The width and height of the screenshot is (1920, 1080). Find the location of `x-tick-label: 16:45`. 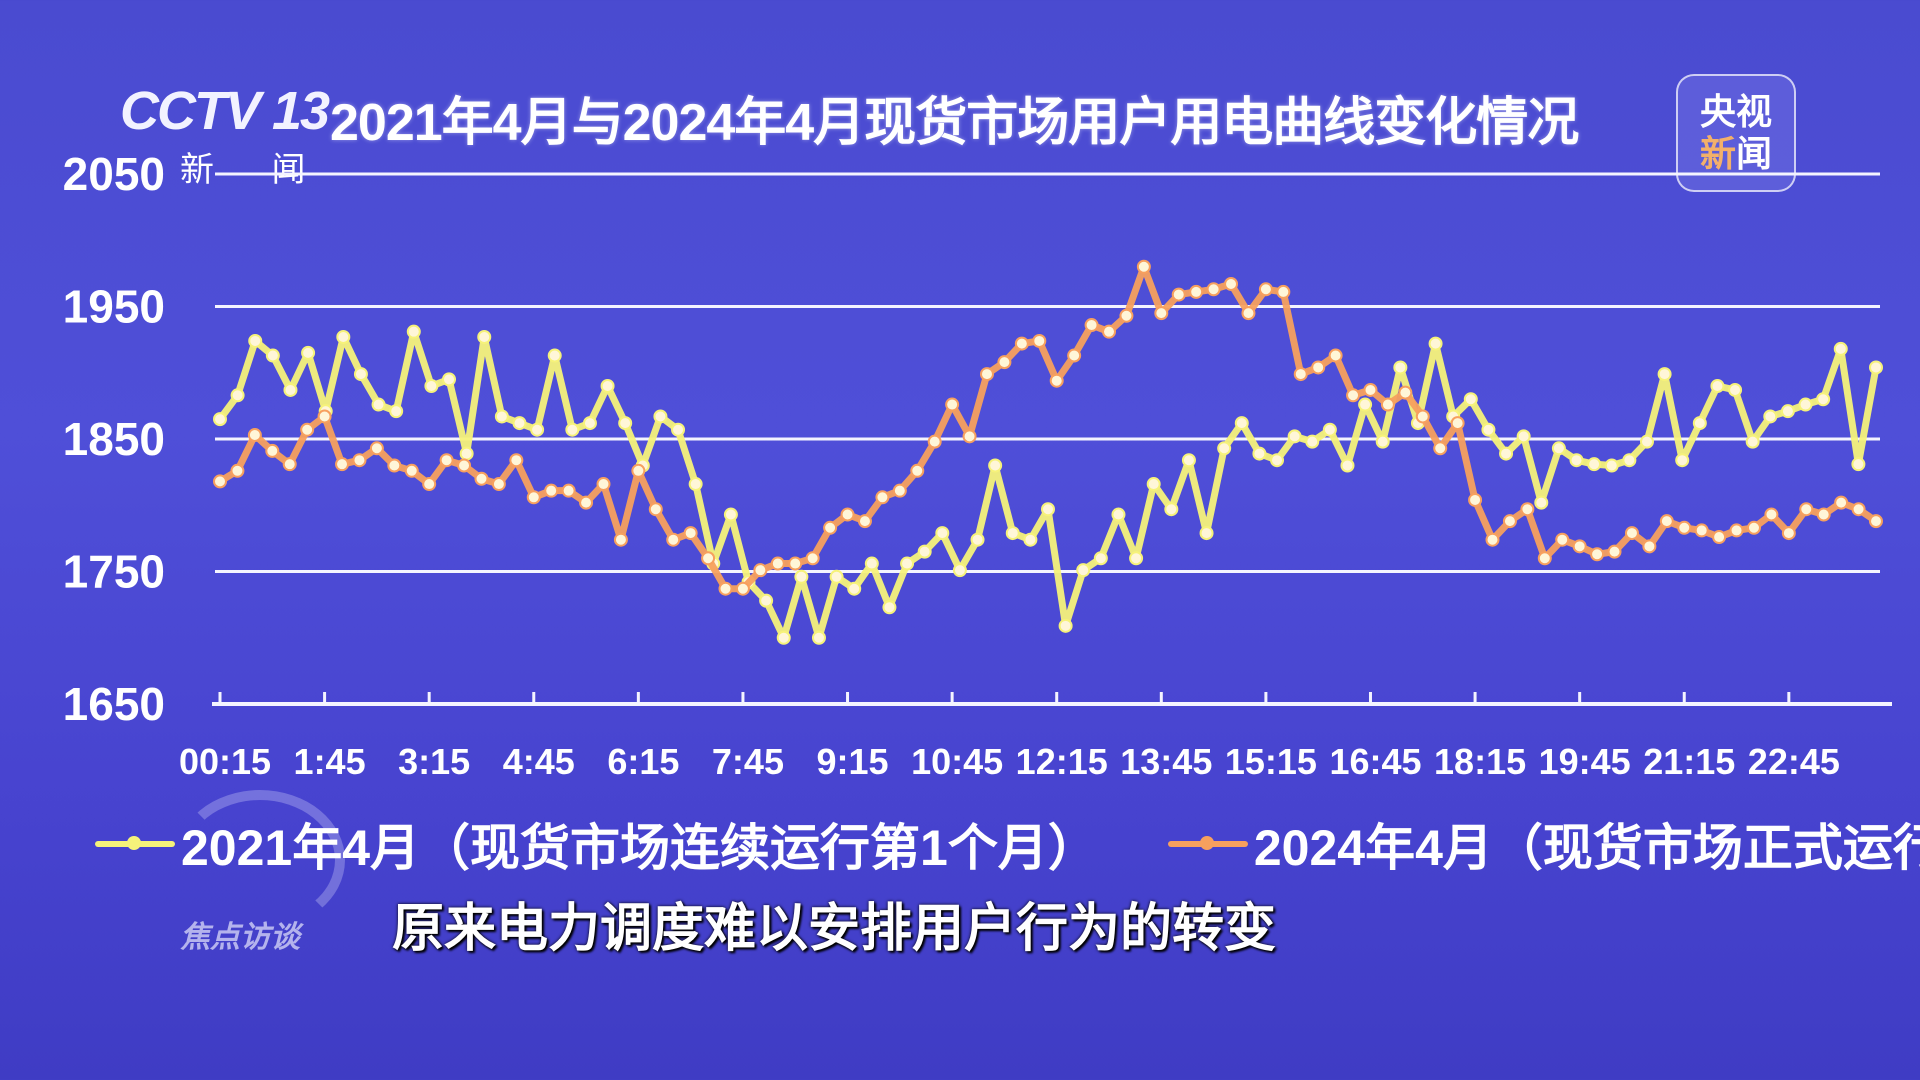

x-tick-label: 16:45 is located at coordinates (1375, 761).